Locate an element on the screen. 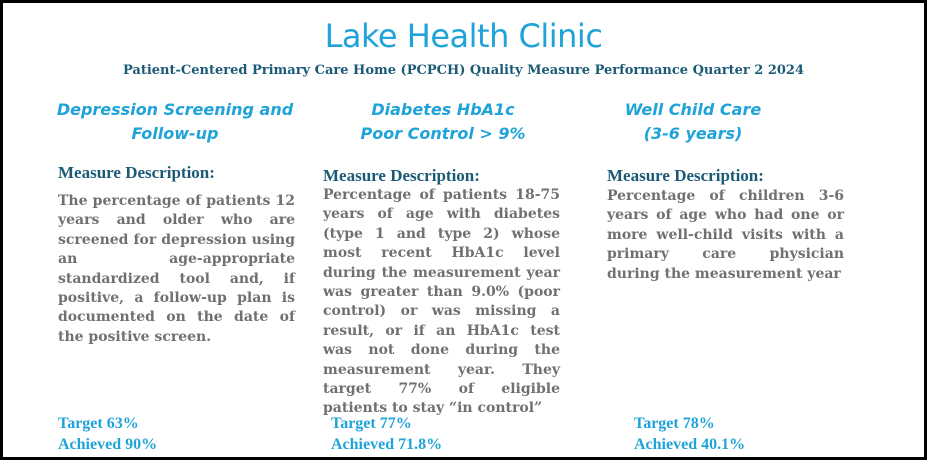 This screenshot has width=927, height=460. measure-heading-line: (3-6 years) is located at coordinates (693, 133).